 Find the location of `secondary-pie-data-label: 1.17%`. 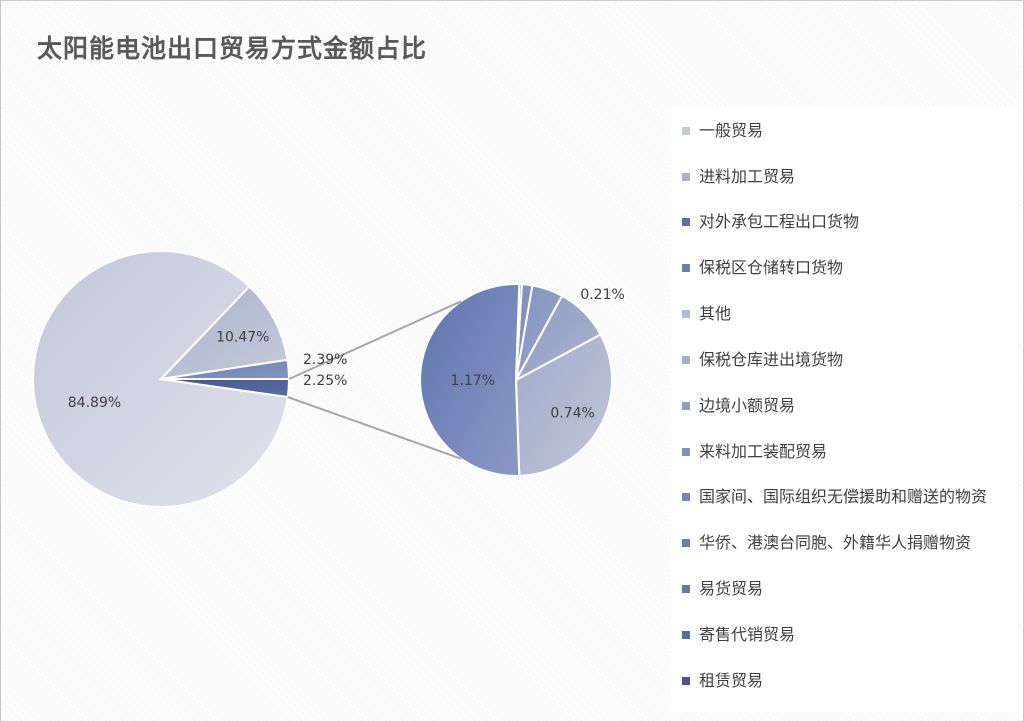

secondary-pie-data-label: 1.17% is located at coordinates (473, 381).